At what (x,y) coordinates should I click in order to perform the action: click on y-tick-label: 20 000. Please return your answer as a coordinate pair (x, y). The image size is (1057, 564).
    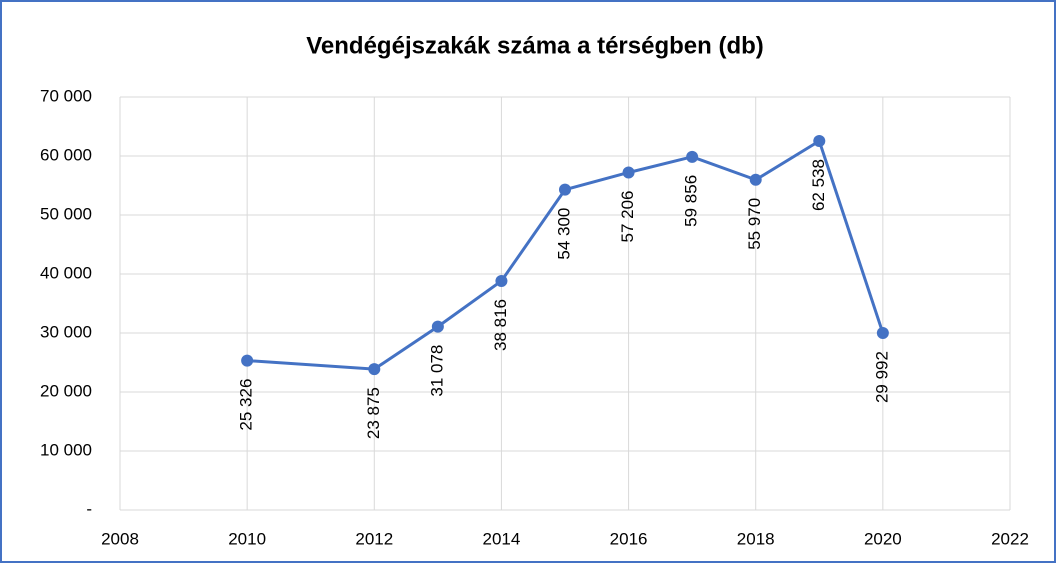
    Looking at the image, I should click on (66, 390).